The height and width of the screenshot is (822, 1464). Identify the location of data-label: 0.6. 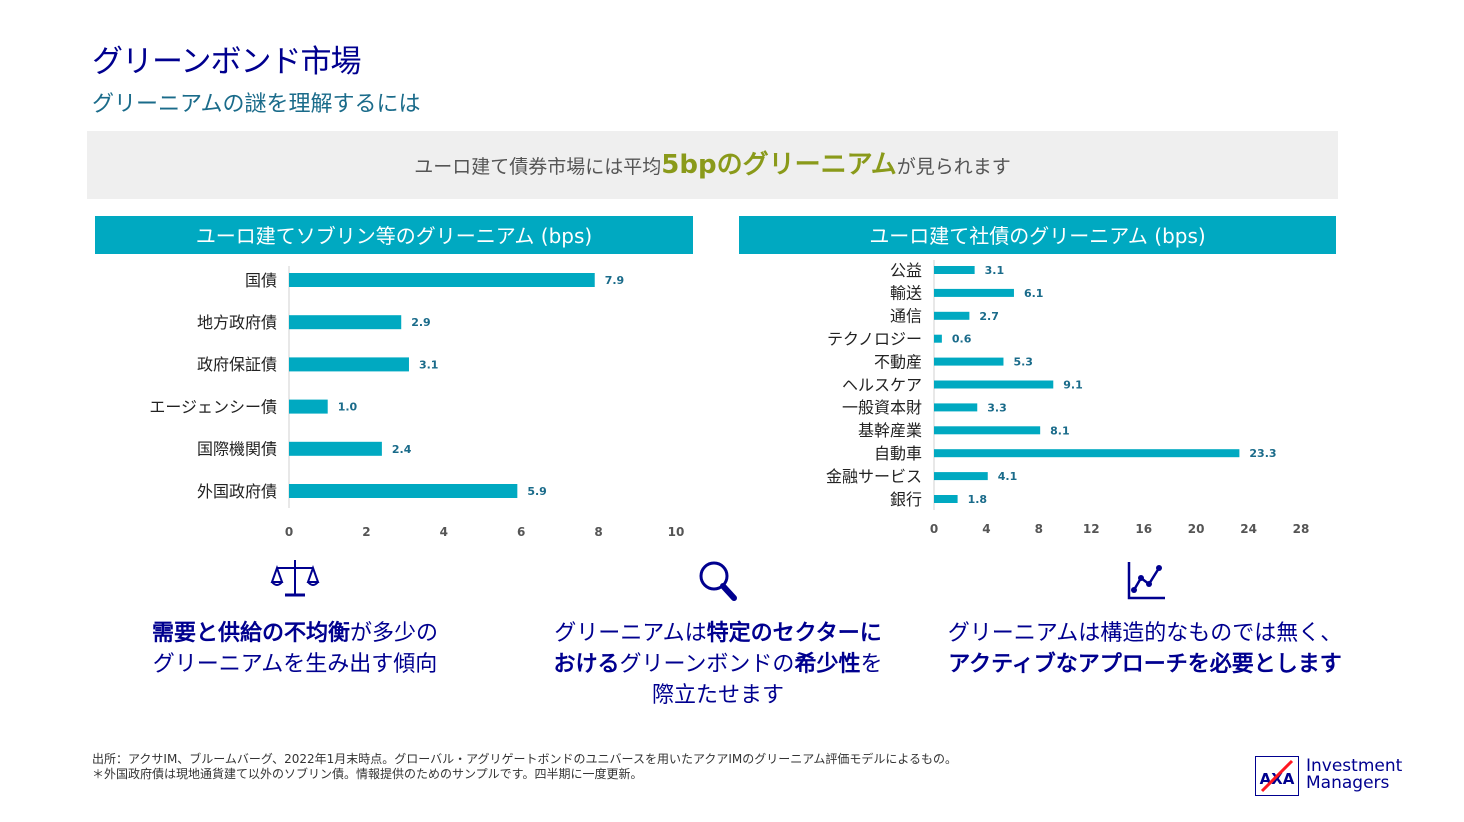
(962, 339).